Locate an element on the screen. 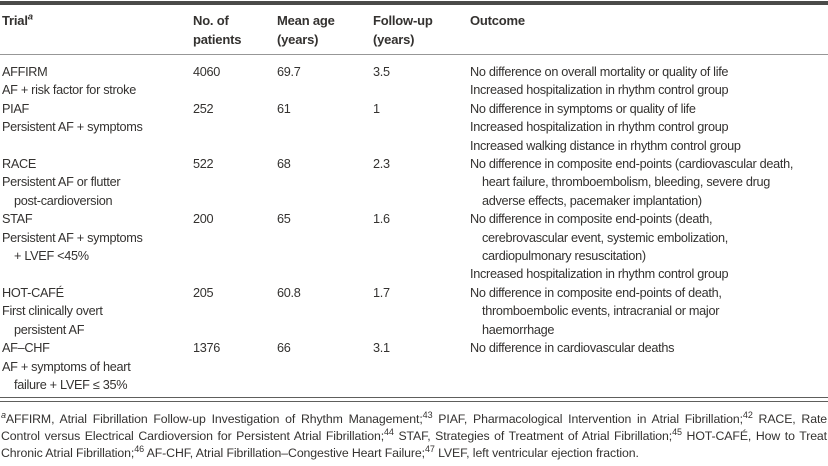  footnote-ref: 44 is located at coordinates (389, 432).